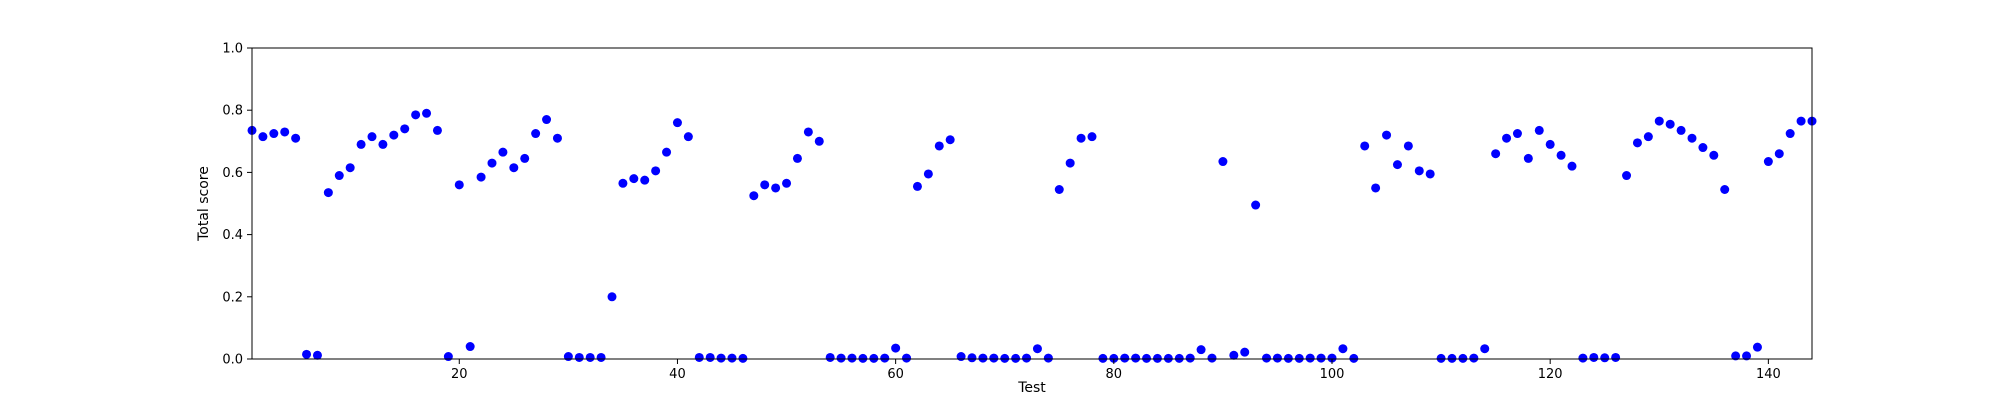  What do you see at coordinates (232, 173) in the screenshot?
I see `y-tick-label: 0.6` at bounding box center [232, 173].